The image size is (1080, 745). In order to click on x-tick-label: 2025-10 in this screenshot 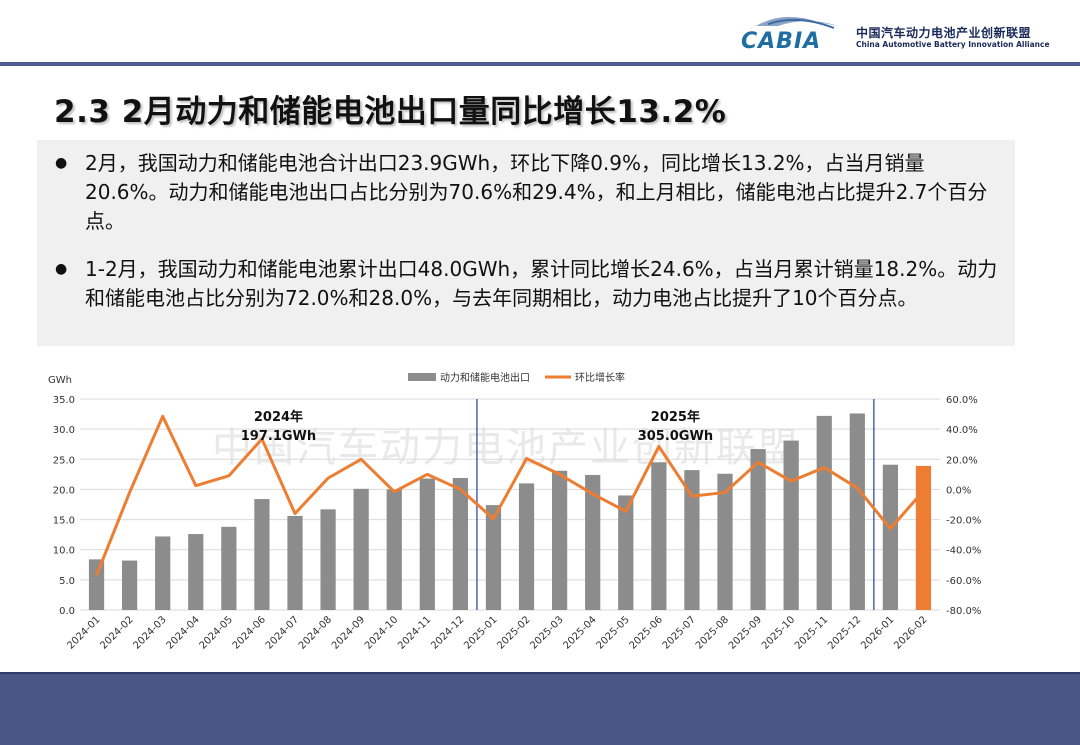, I will do `click(778, 632)`.